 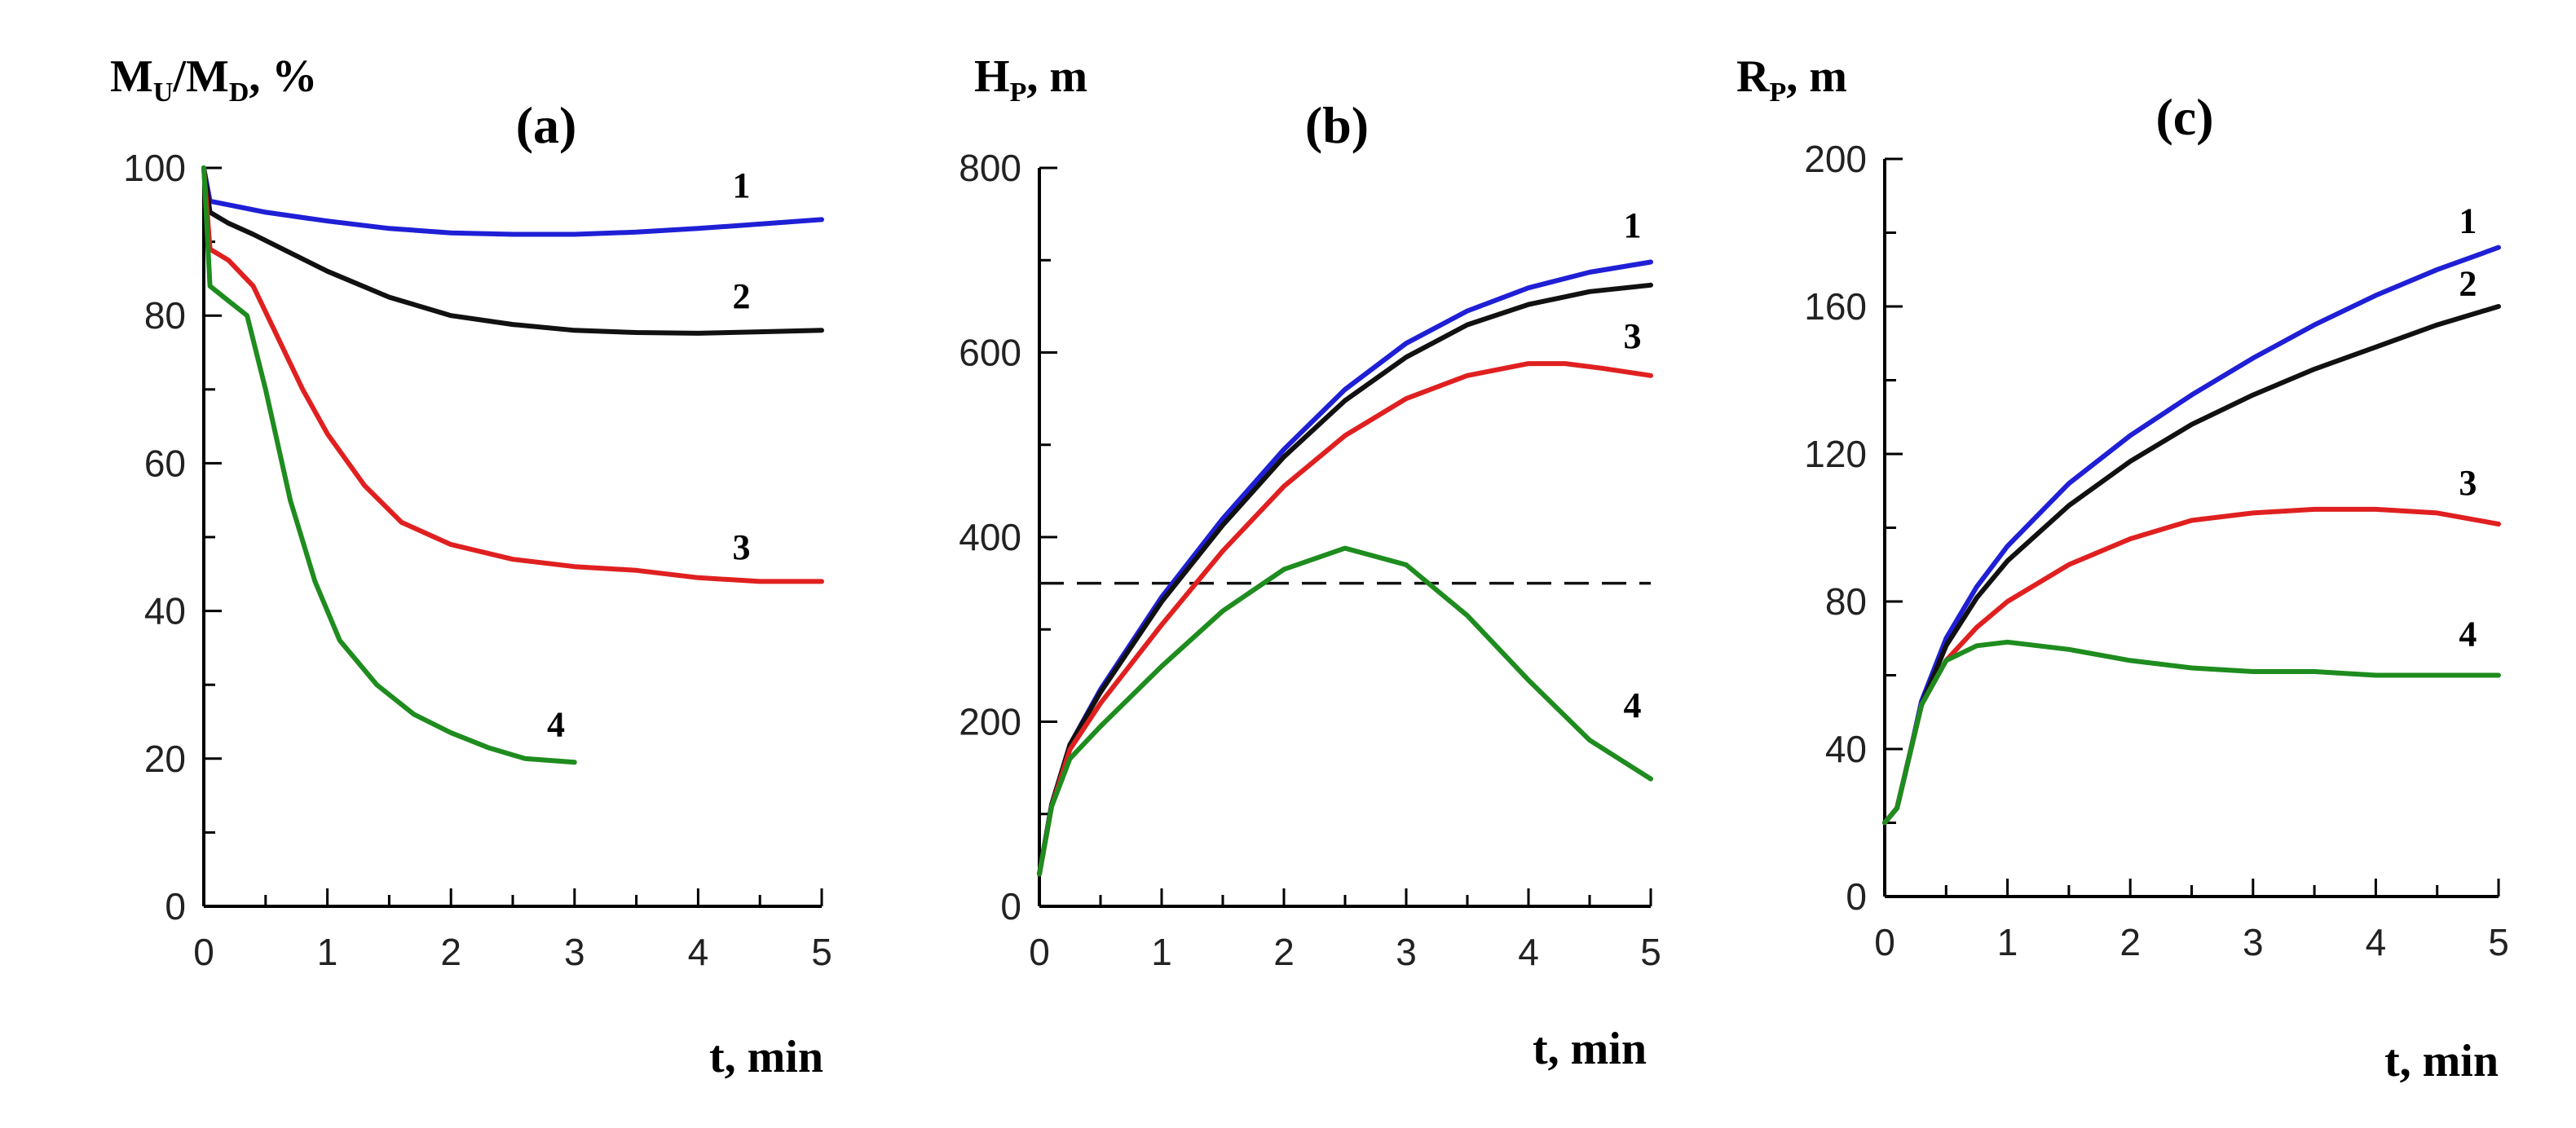 What do you see at coordinates (1835, 306) in the screenshot?
I see `y-tick-label: 160` at bounding box center [1835, 306].